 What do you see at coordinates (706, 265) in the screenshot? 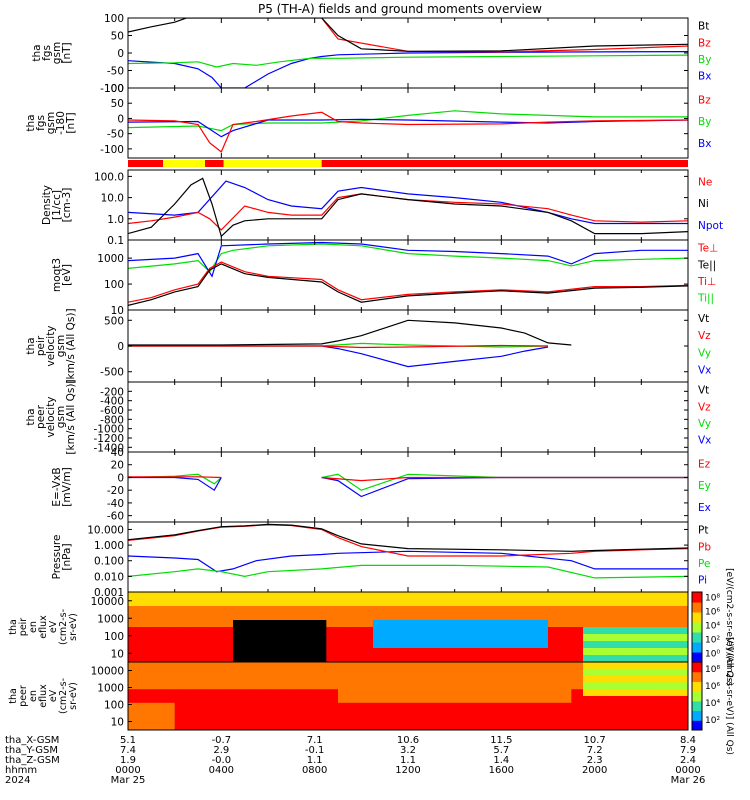
I see `legend-Te||: Te||` at bounding box center [706, 265].